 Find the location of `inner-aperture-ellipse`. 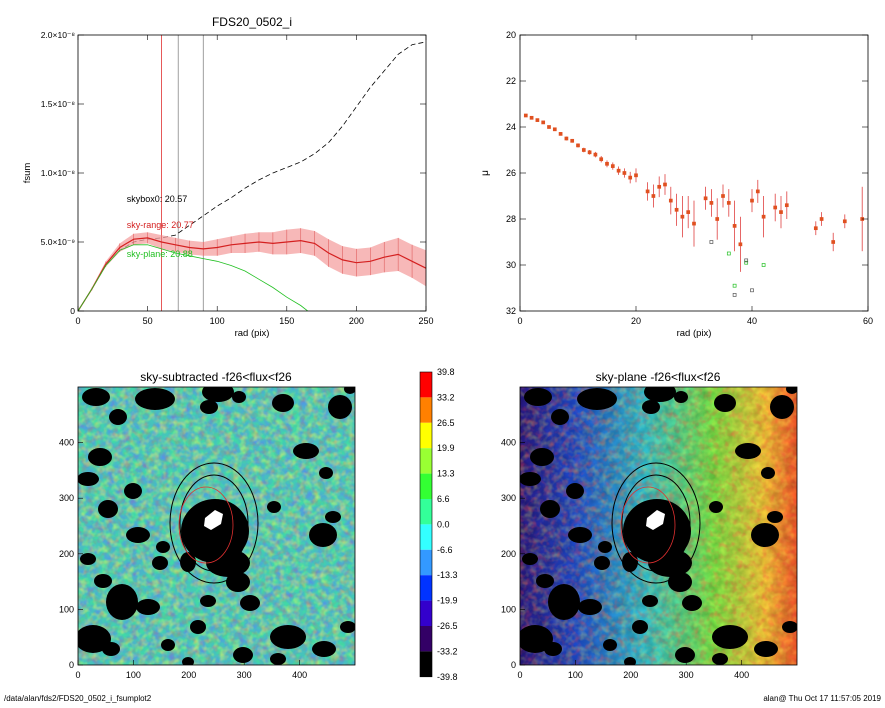

inner-aperture-ellipse is located at coordinates (206, 525).